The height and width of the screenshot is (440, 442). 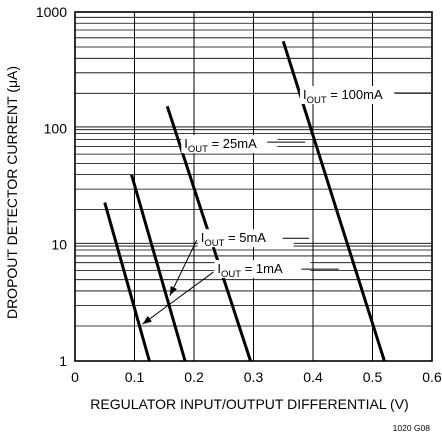 What do you see at coordinates (59, 245) in the screenshot?
I see `y-tick-label: 10` at bounding box center [59, 245].